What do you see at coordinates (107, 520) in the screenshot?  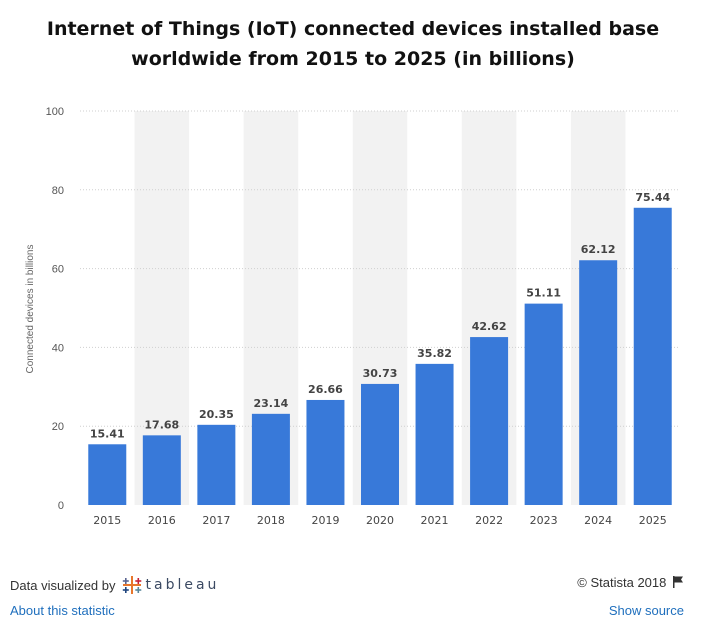 I see `x-tick-label-2015: 2015` at bounding box center [107, 520].